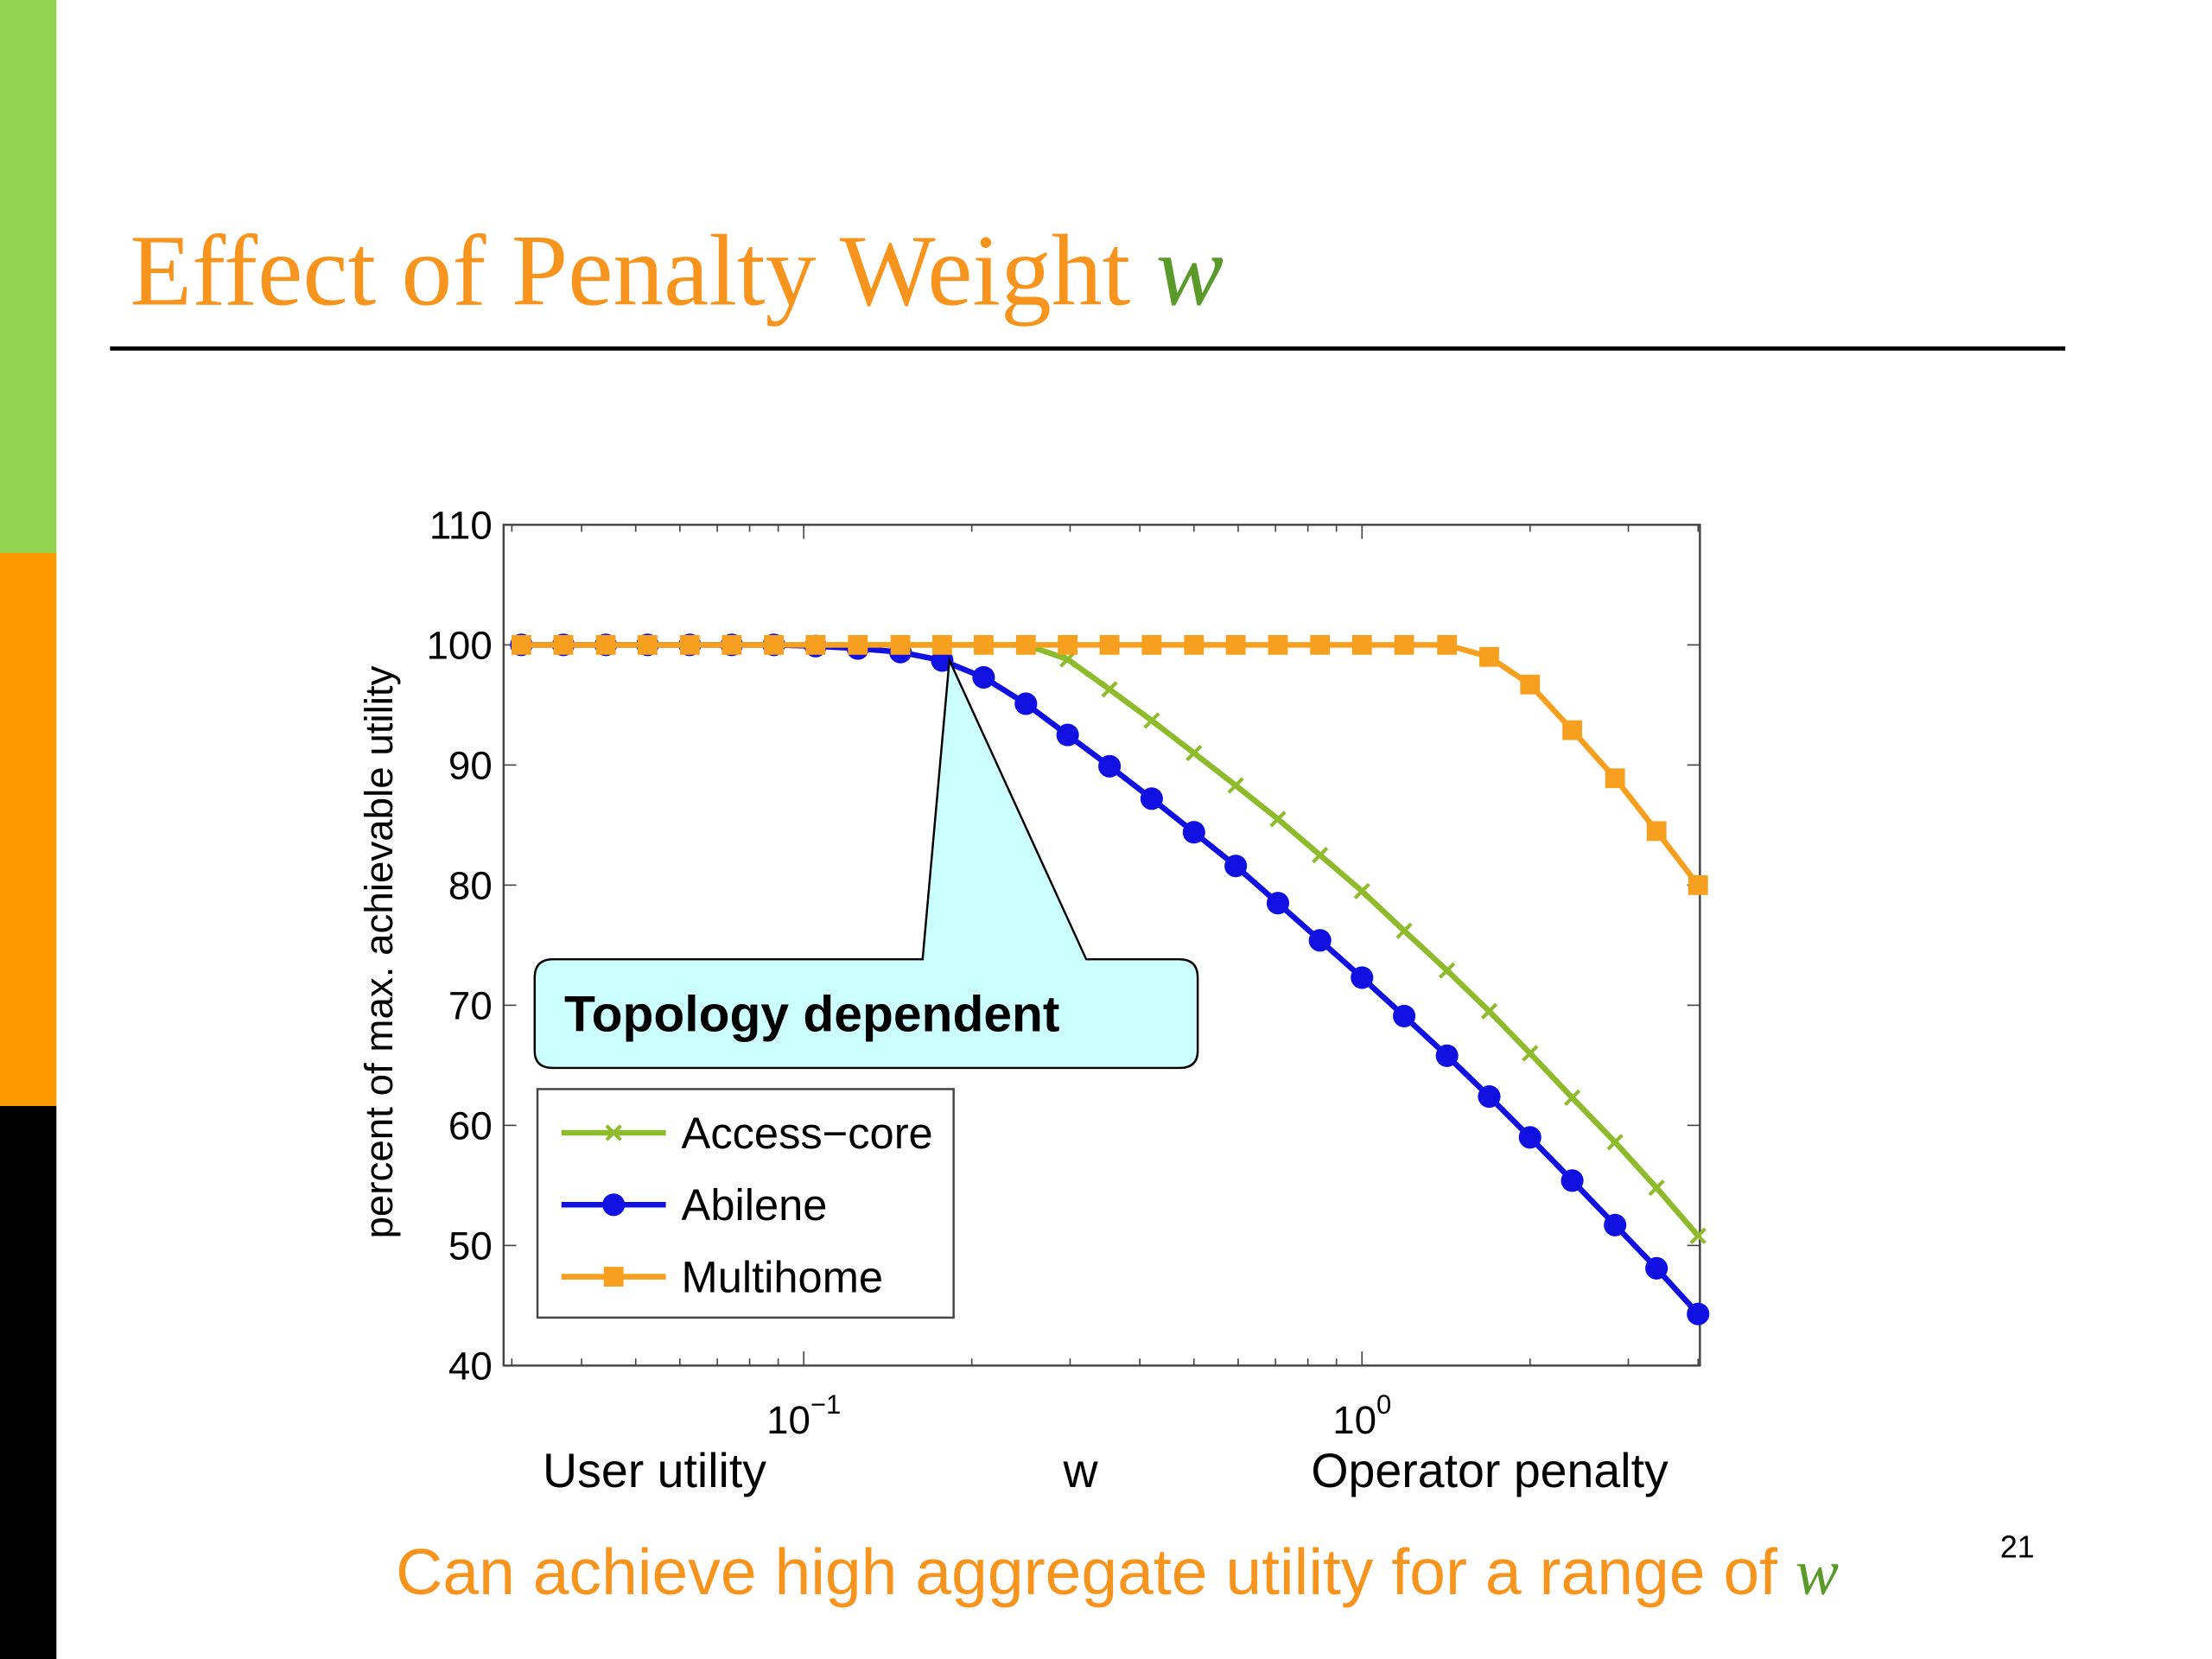 Image resolution: width=2212 pixels, height=1659 pixels. Describe the element at coordinates (866, 863) in the screenshot. I see `callout` at that location.